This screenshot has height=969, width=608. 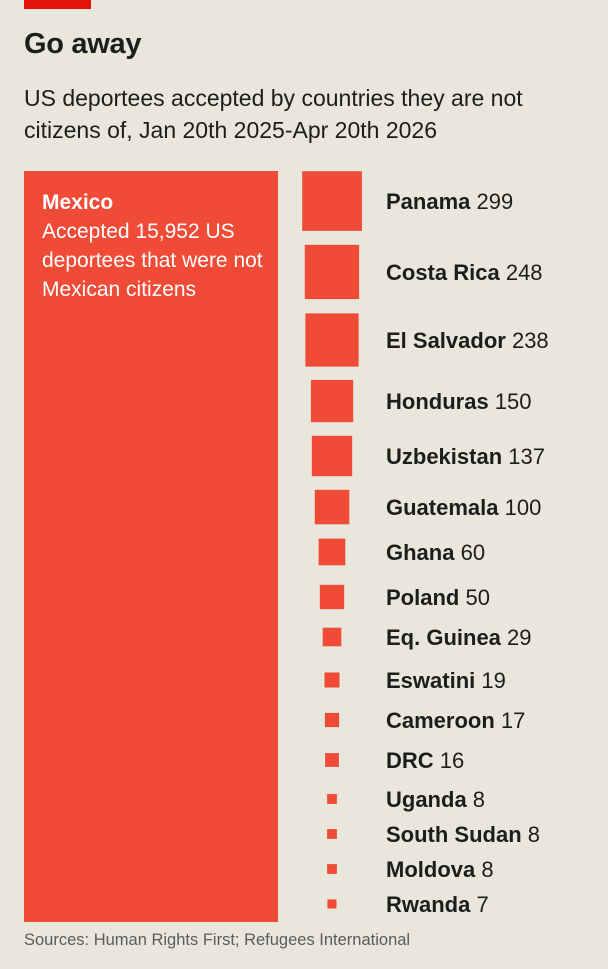 What do you see at coordinates (332, 760) in the screenshot?
I see `square-drc` at bounding box center [332, 760].